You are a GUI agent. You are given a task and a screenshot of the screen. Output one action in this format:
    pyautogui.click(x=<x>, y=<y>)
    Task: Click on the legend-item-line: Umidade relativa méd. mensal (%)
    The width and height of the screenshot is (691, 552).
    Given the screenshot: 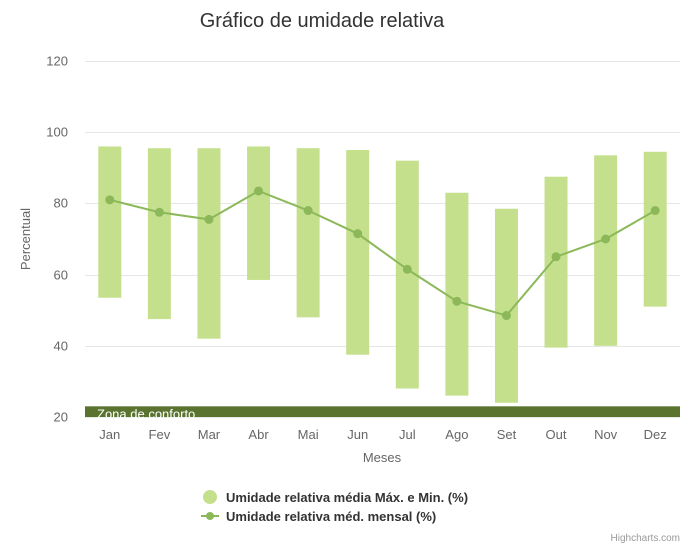 What is the action you would take?
    pyautogui.click(x=318, y=516)
    